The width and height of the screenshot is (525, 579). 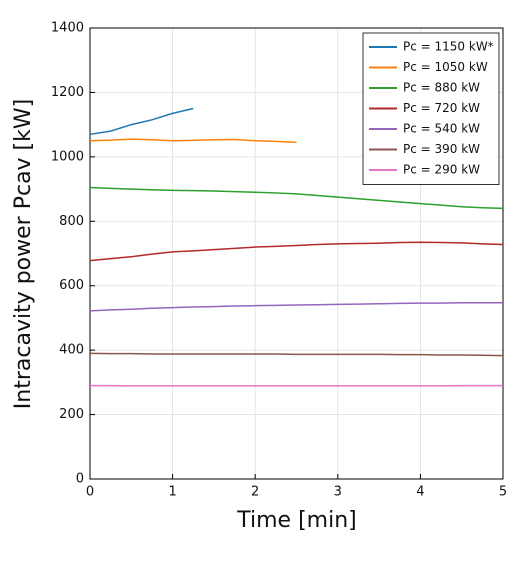 What do you see at coordinates (23, 254) in the screenshot?
I see `y-axis-label: Intracavity power Pcav [kW]` at bounding box center [23, 254].